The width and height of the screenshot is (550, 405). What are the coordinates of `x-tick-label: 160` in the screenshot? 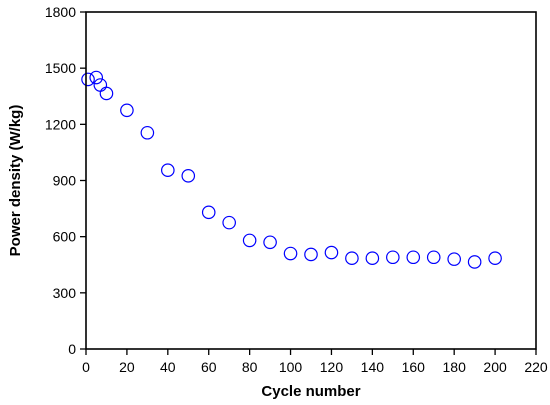 It's located at (414, 367).